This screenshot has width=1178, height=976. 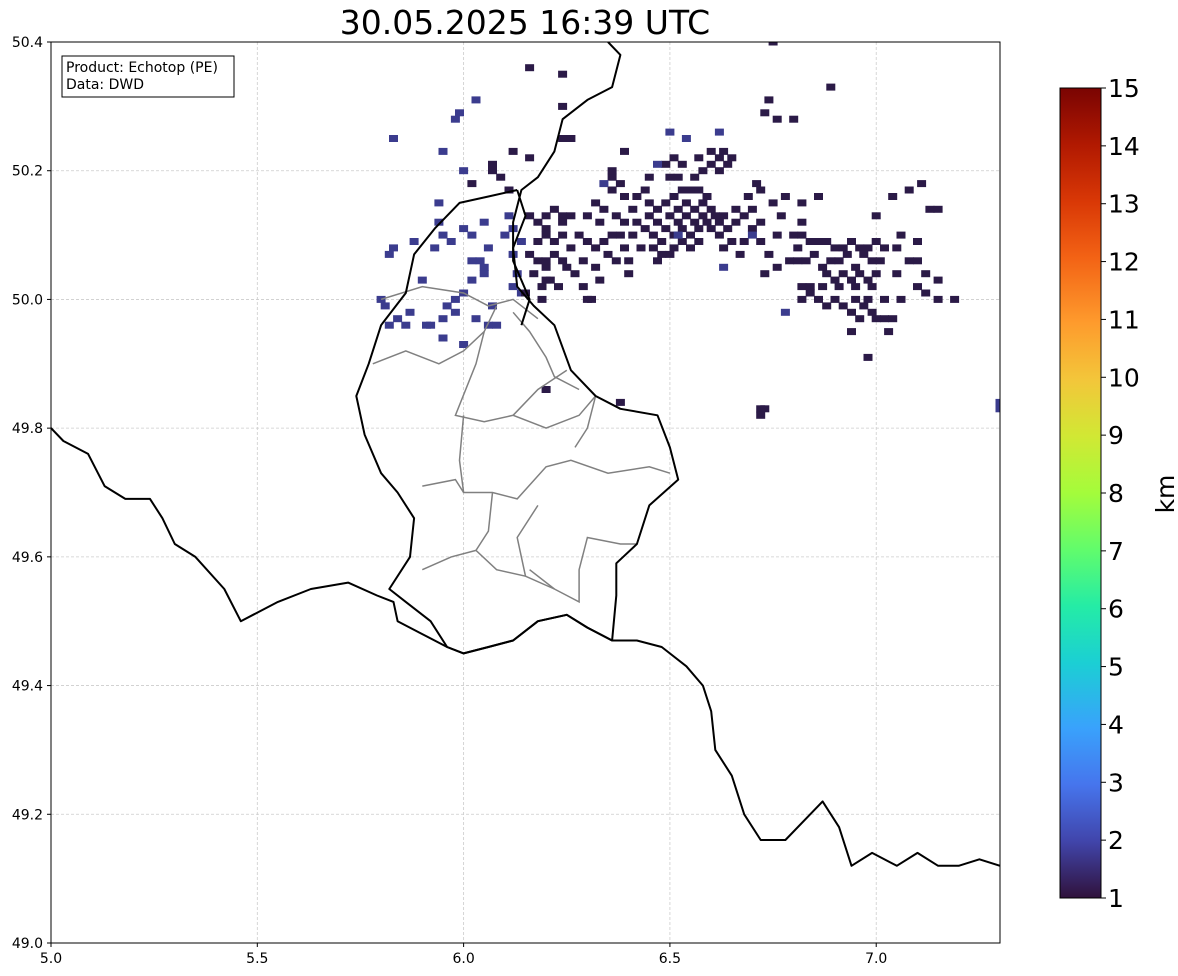 I want to click on colorbar-tick-label-12: 13, so click(x=1124, y=204).